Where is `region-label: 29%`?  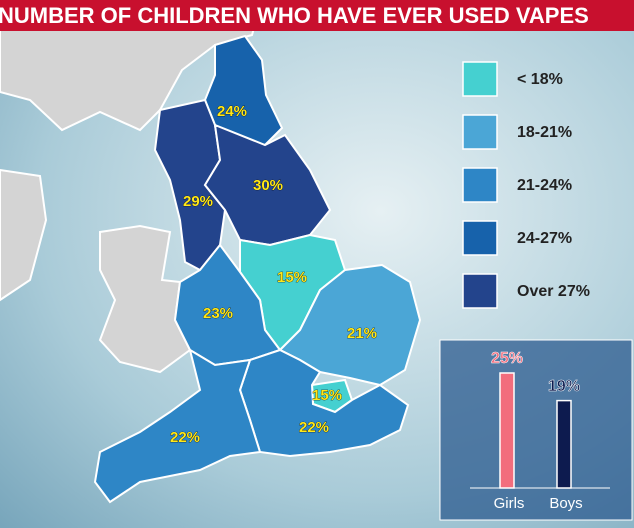 region-label: 29% is located at coordinates (198, 201).